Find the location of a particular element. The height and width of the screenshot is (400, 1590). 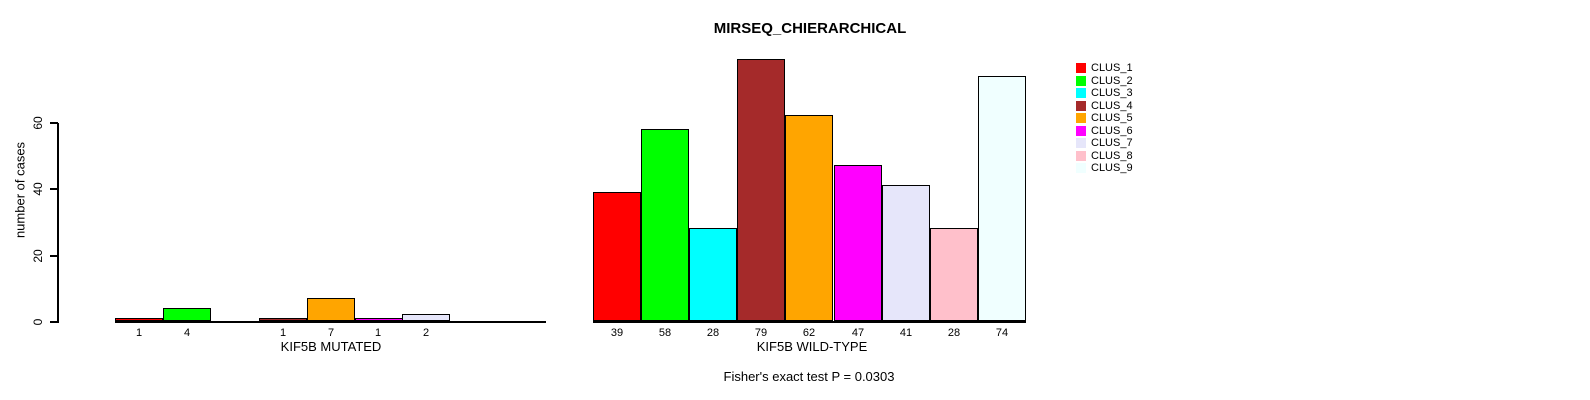

bar-value-label: 58 is located at coordinates (665, 333).